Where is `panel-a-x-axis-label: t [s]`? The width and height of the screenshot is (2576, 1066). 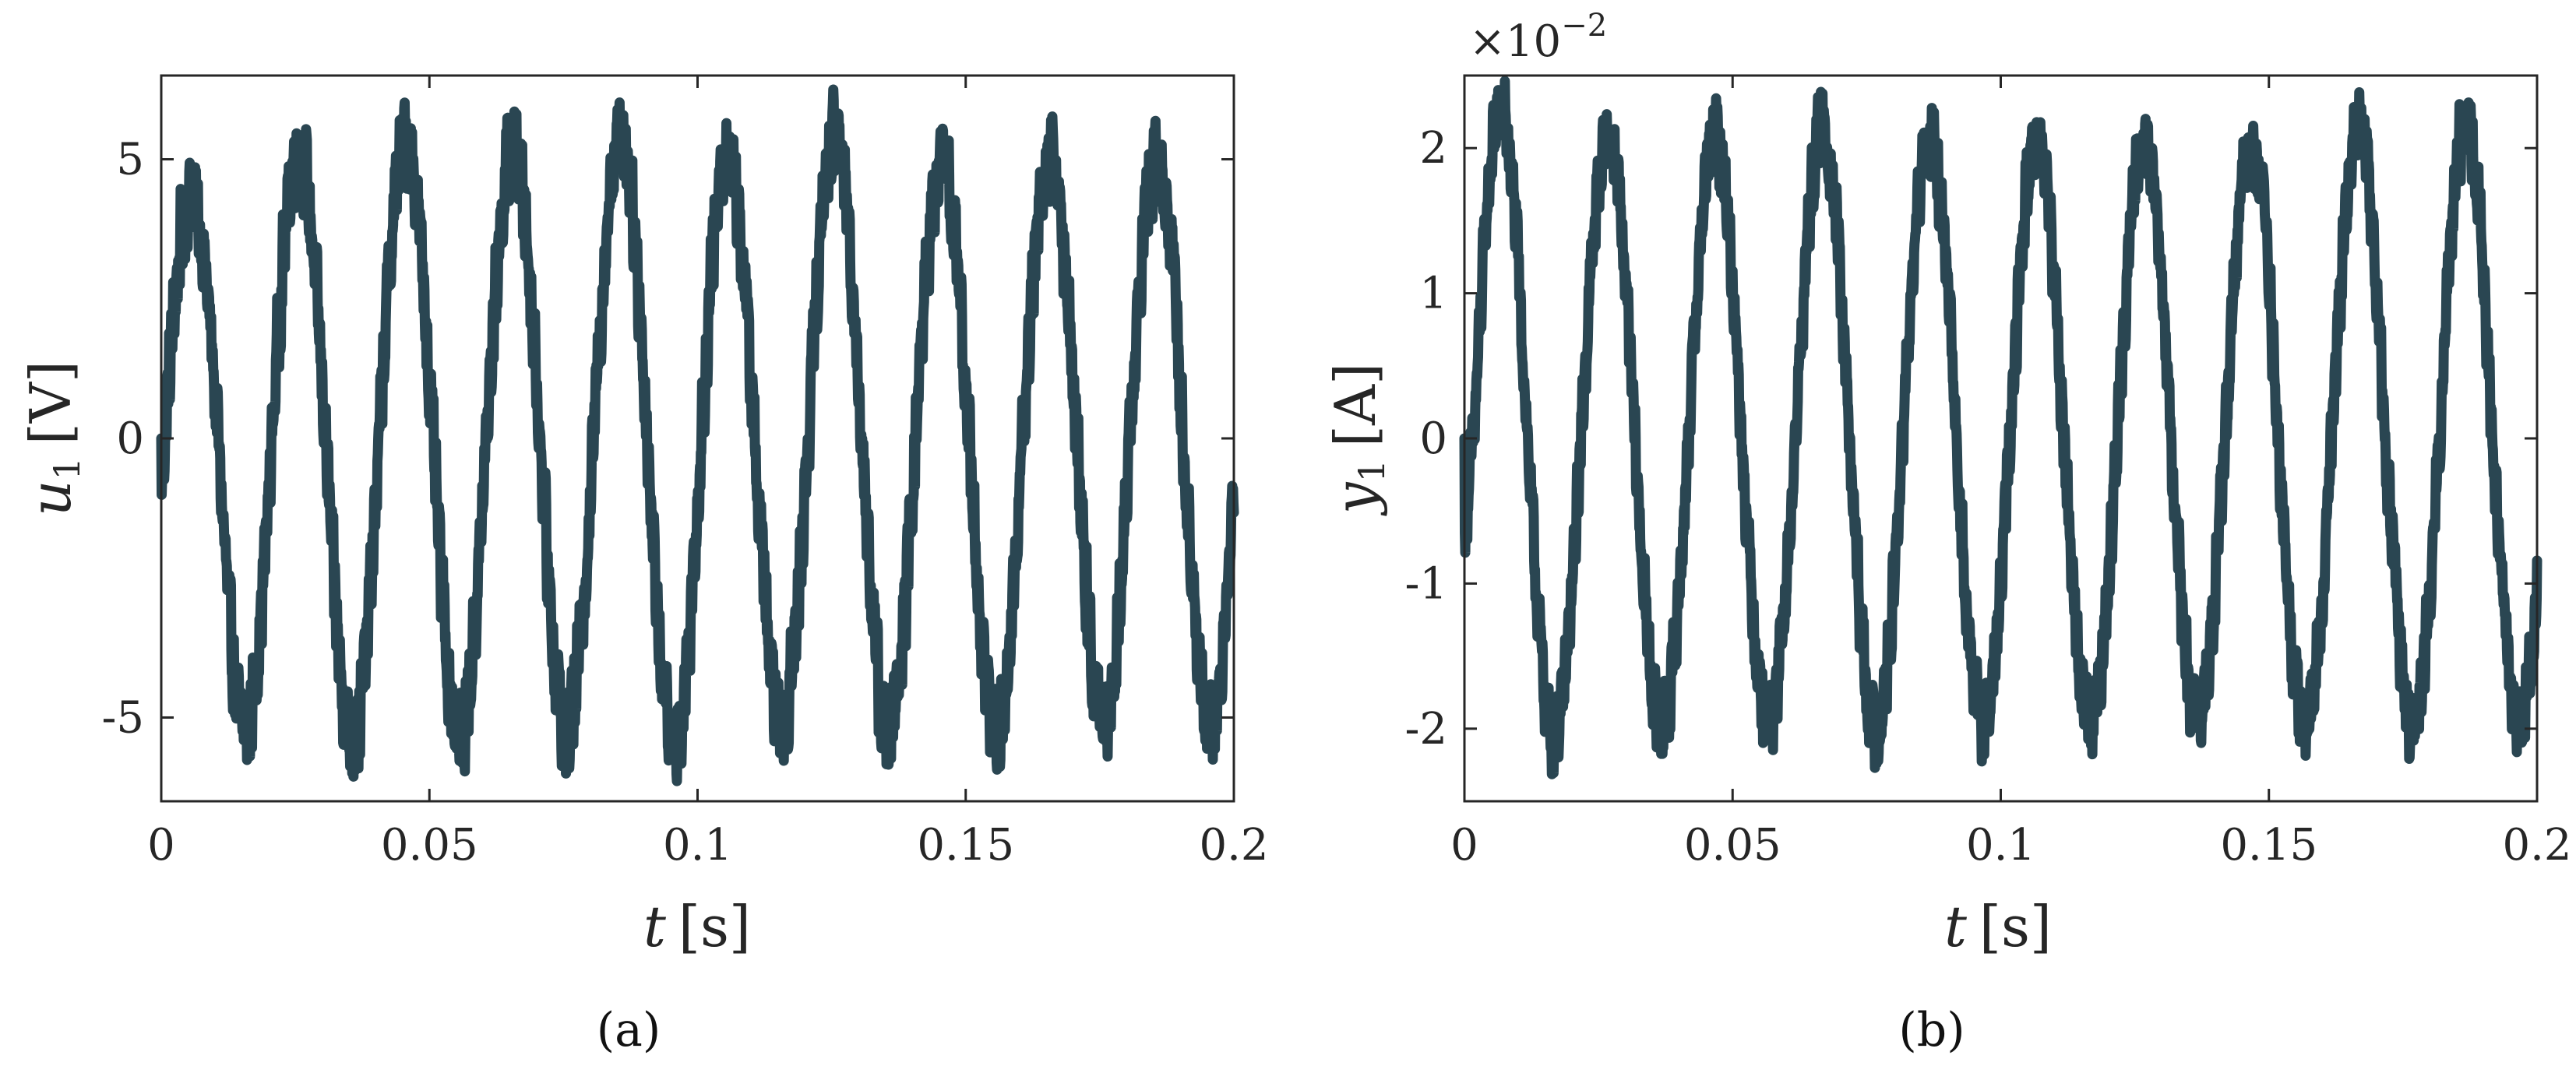
panel-a-x-axis-label: t [s] is located at coordinates (697, 926).